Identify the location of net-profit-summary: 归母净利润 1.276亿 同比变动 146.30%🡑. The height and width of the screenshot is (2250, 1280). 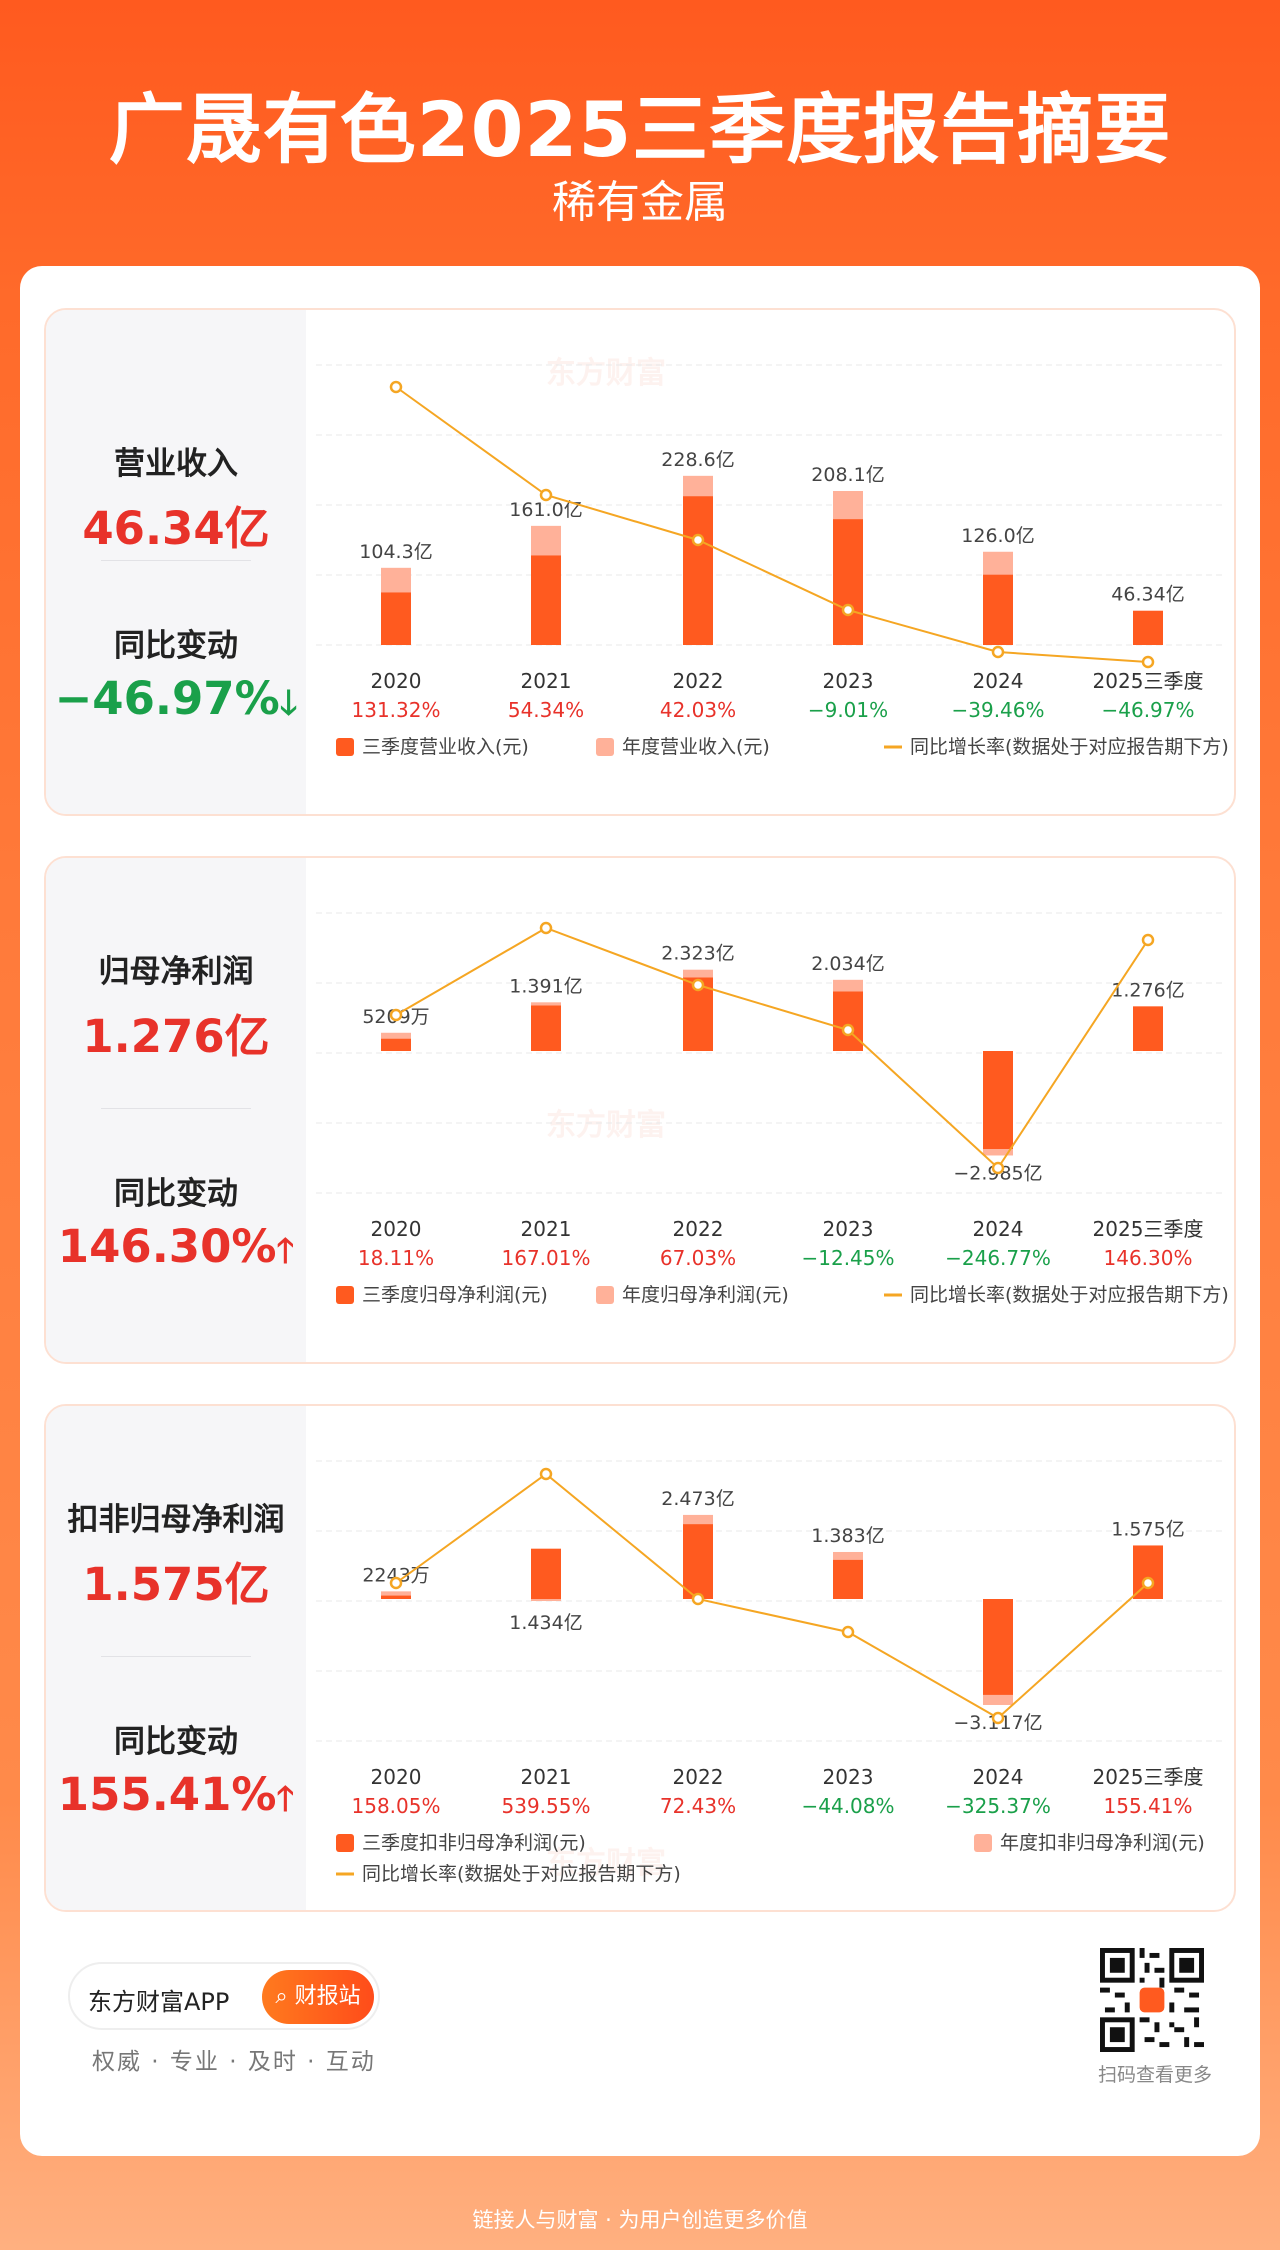
(176, 1110).